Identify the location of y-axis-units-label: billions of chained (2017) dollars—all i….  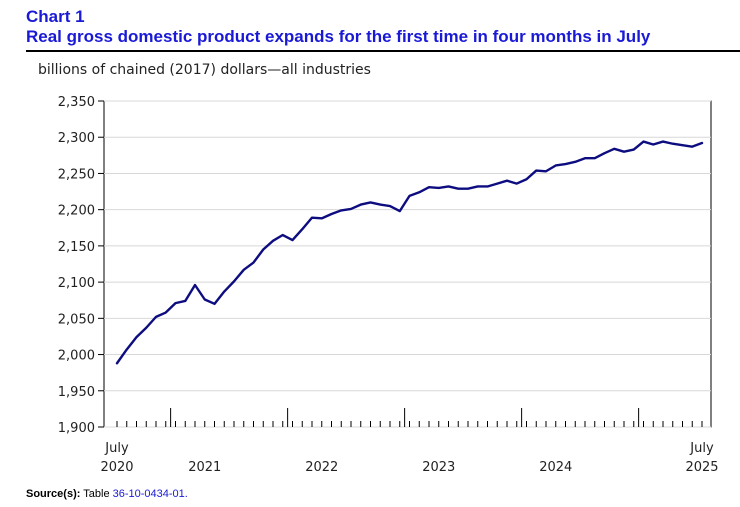
(204, 70).